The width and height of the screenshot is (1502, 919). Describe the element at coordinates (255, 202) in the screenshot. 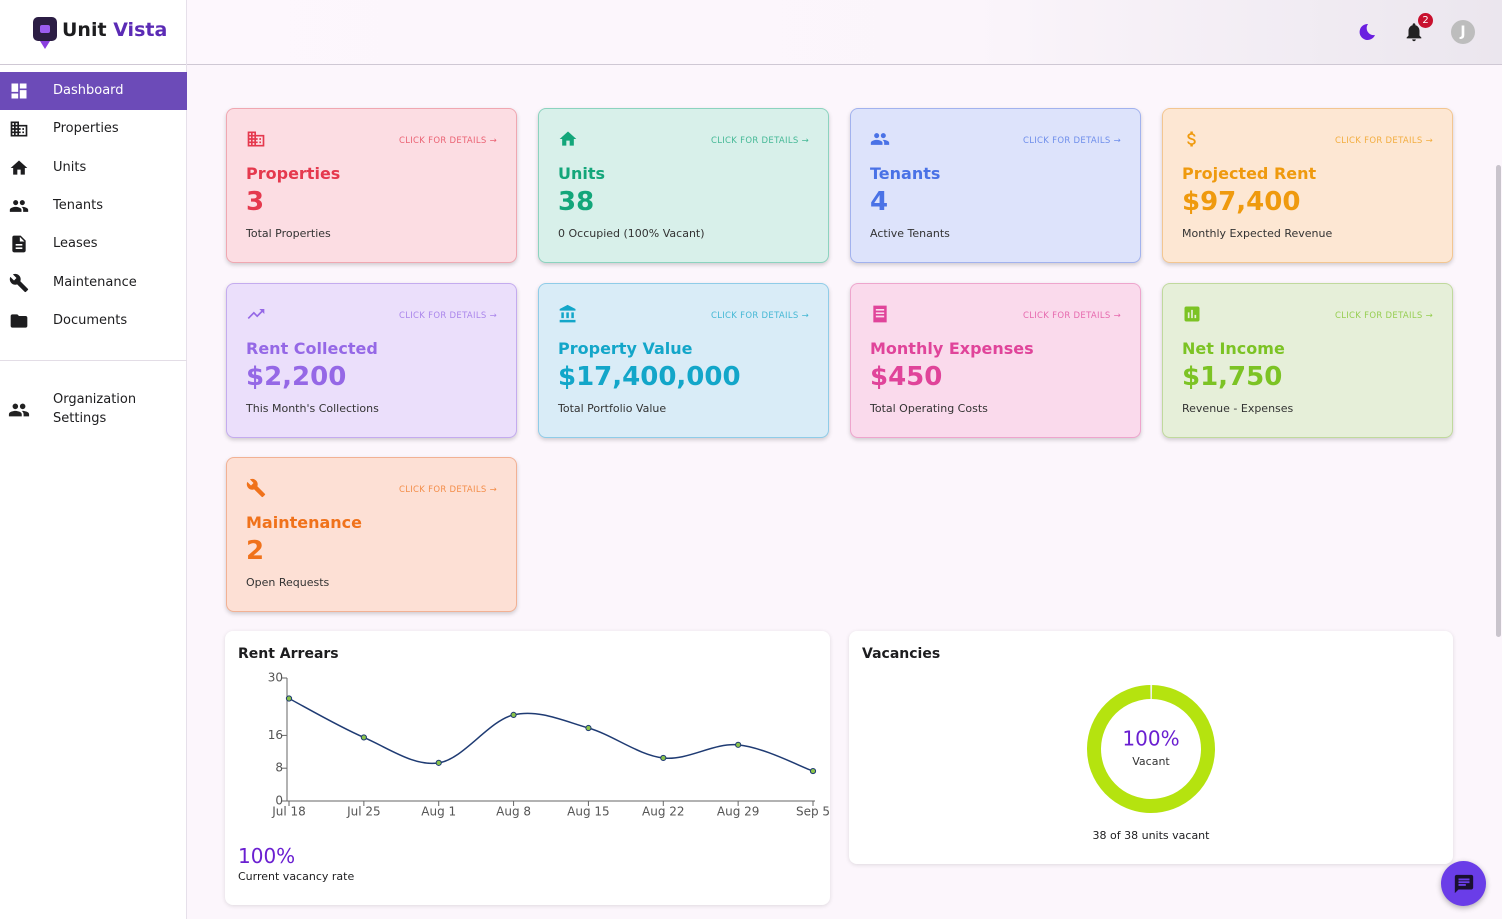

I see `card-value: 3` at that location.